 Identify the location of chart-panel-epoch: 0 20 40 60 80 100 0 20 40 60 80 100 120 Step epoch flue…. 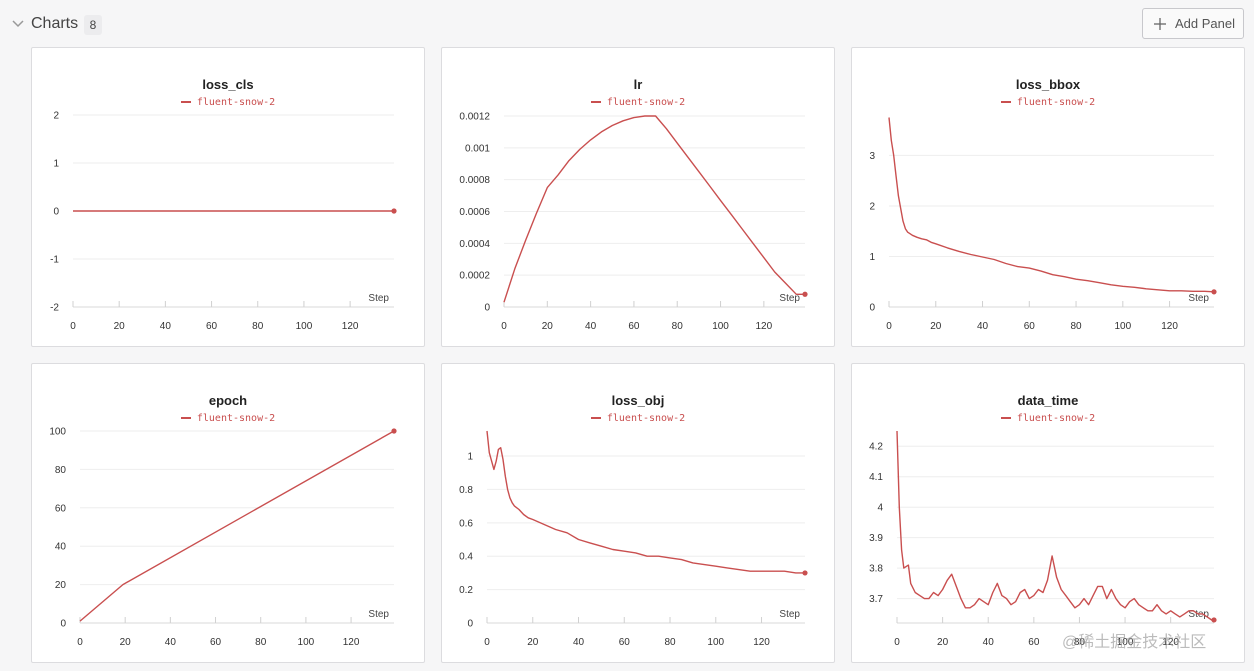
(228, 513).